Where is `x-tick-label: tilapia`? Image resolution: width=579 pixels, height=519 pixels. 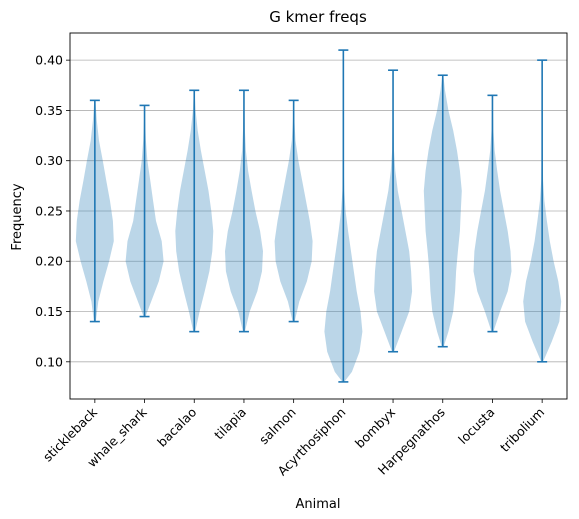
x-tick-label: tilapia is located at coordinates (230, 424).